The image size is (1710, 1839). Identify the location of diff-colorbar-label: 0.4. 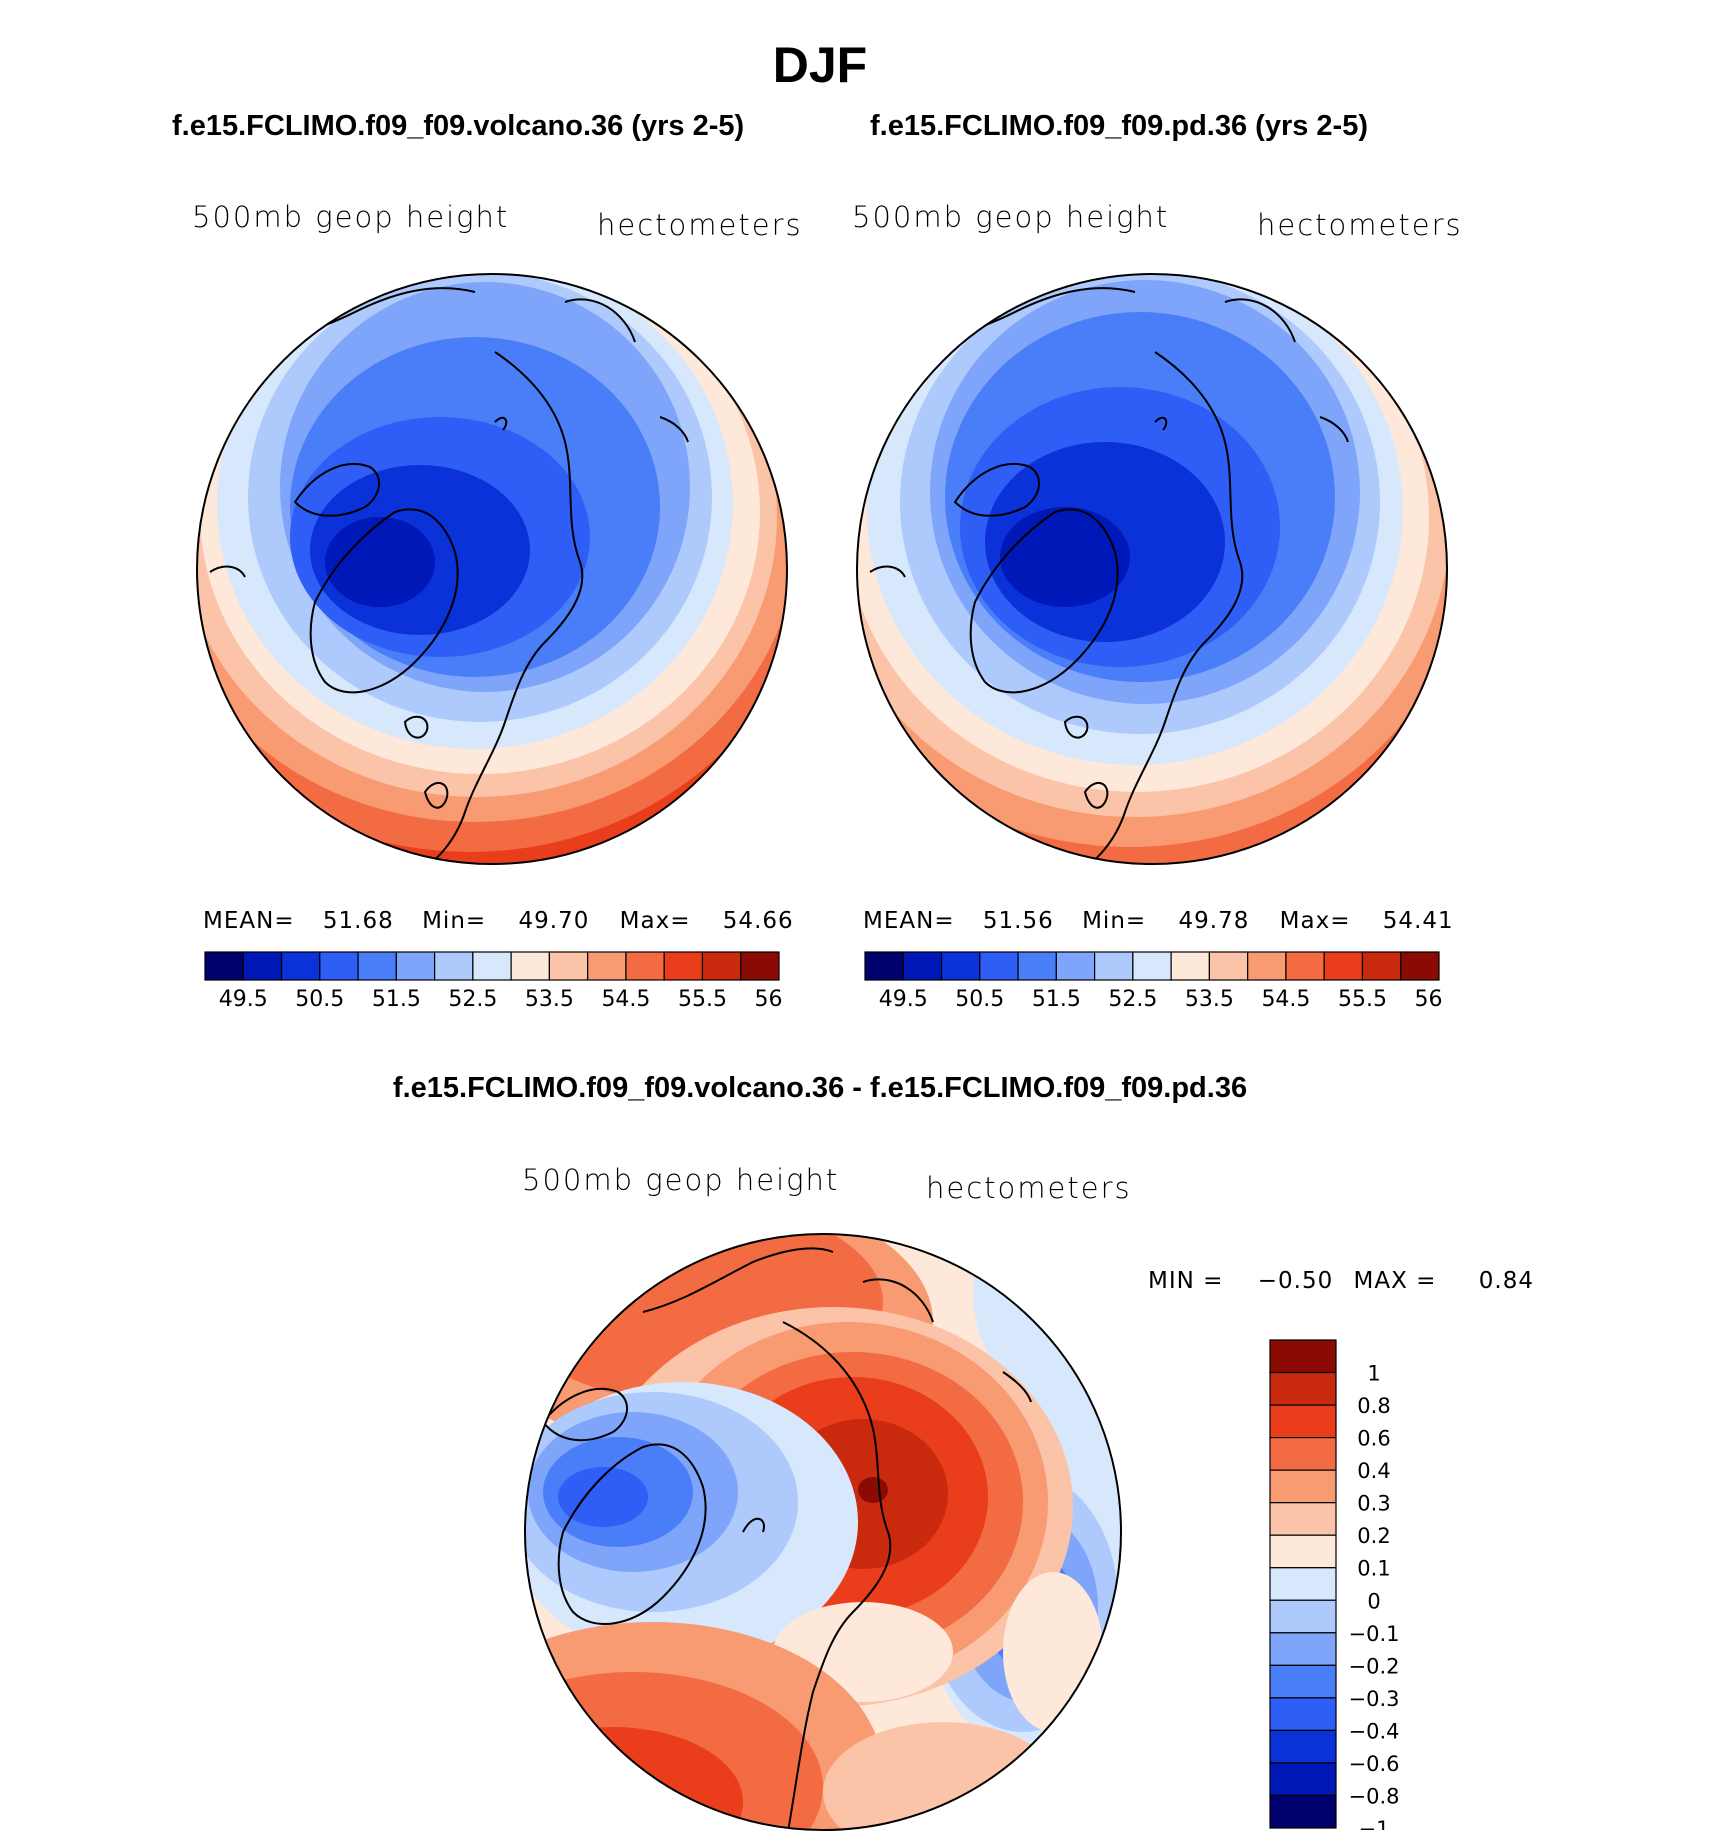
(1373, 1471).